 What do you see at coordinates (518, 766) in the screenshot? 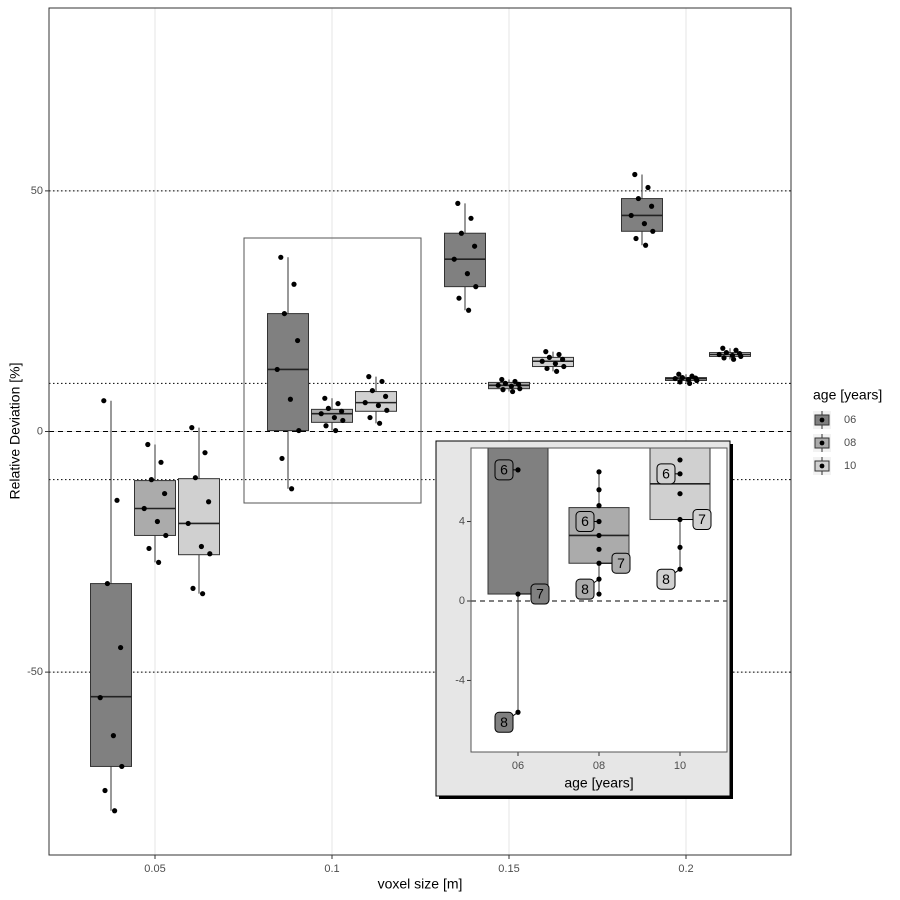
I see `inset-x-tick-label: 06` at bounding box center [518, 766].